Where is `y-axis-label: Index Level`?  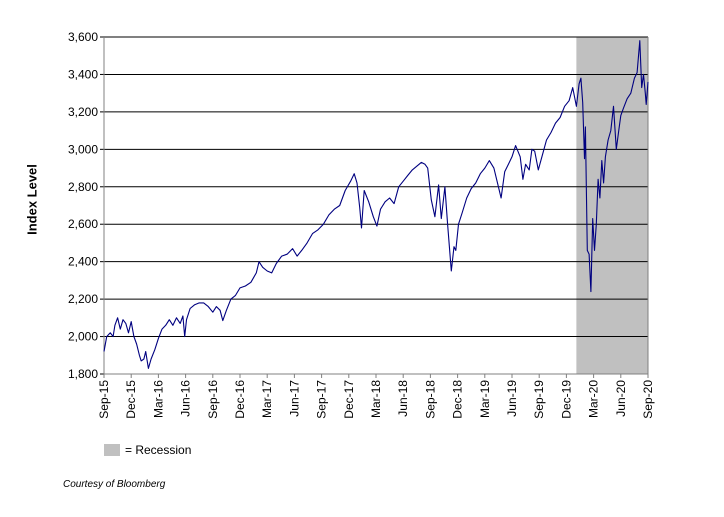 y-axis-label: Index Level is located at coordinates (32, 199).